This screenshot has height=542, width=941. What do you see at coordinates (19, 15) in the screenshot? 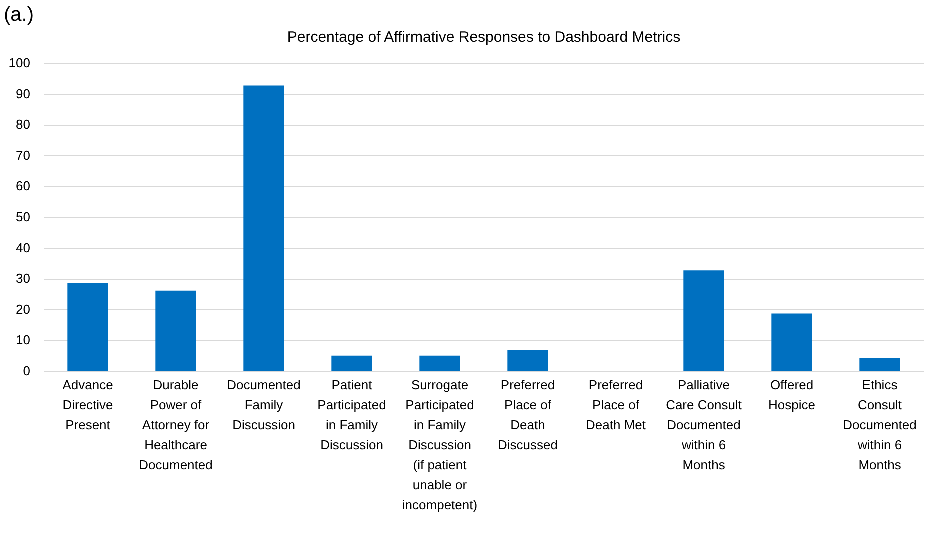
I see `text: (a.)` at bounding box center [19, 15].